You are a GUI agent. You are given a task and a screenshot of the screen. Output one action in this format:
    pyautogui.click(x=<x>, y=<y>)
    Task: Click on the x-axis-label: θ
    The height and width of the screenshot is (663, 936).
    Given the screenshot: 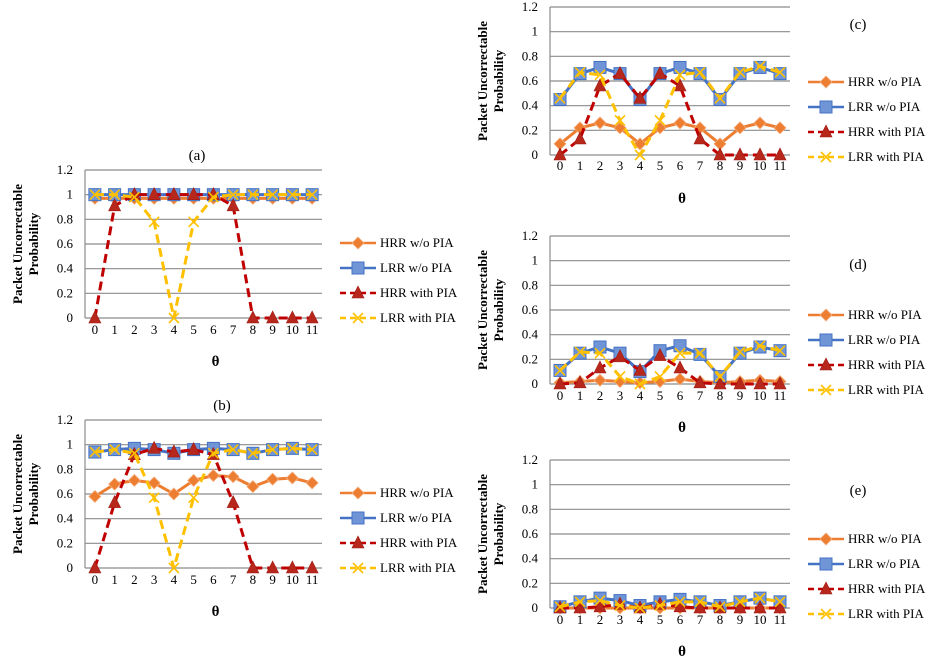 What is the action you would take?
    pyautogui.click(x=216, y=362)
    